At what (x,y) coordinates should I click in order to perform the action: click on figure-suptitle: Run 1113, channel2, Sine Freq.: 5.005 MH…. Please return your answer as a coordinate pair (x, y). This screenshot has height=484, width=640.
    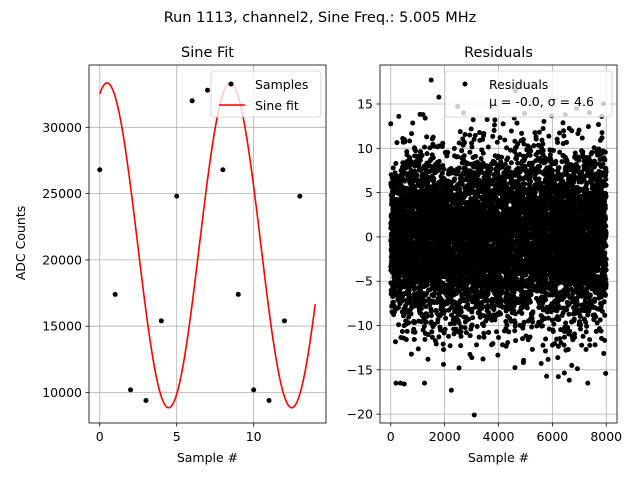
    Looking at the image, I should click on (320, 18).